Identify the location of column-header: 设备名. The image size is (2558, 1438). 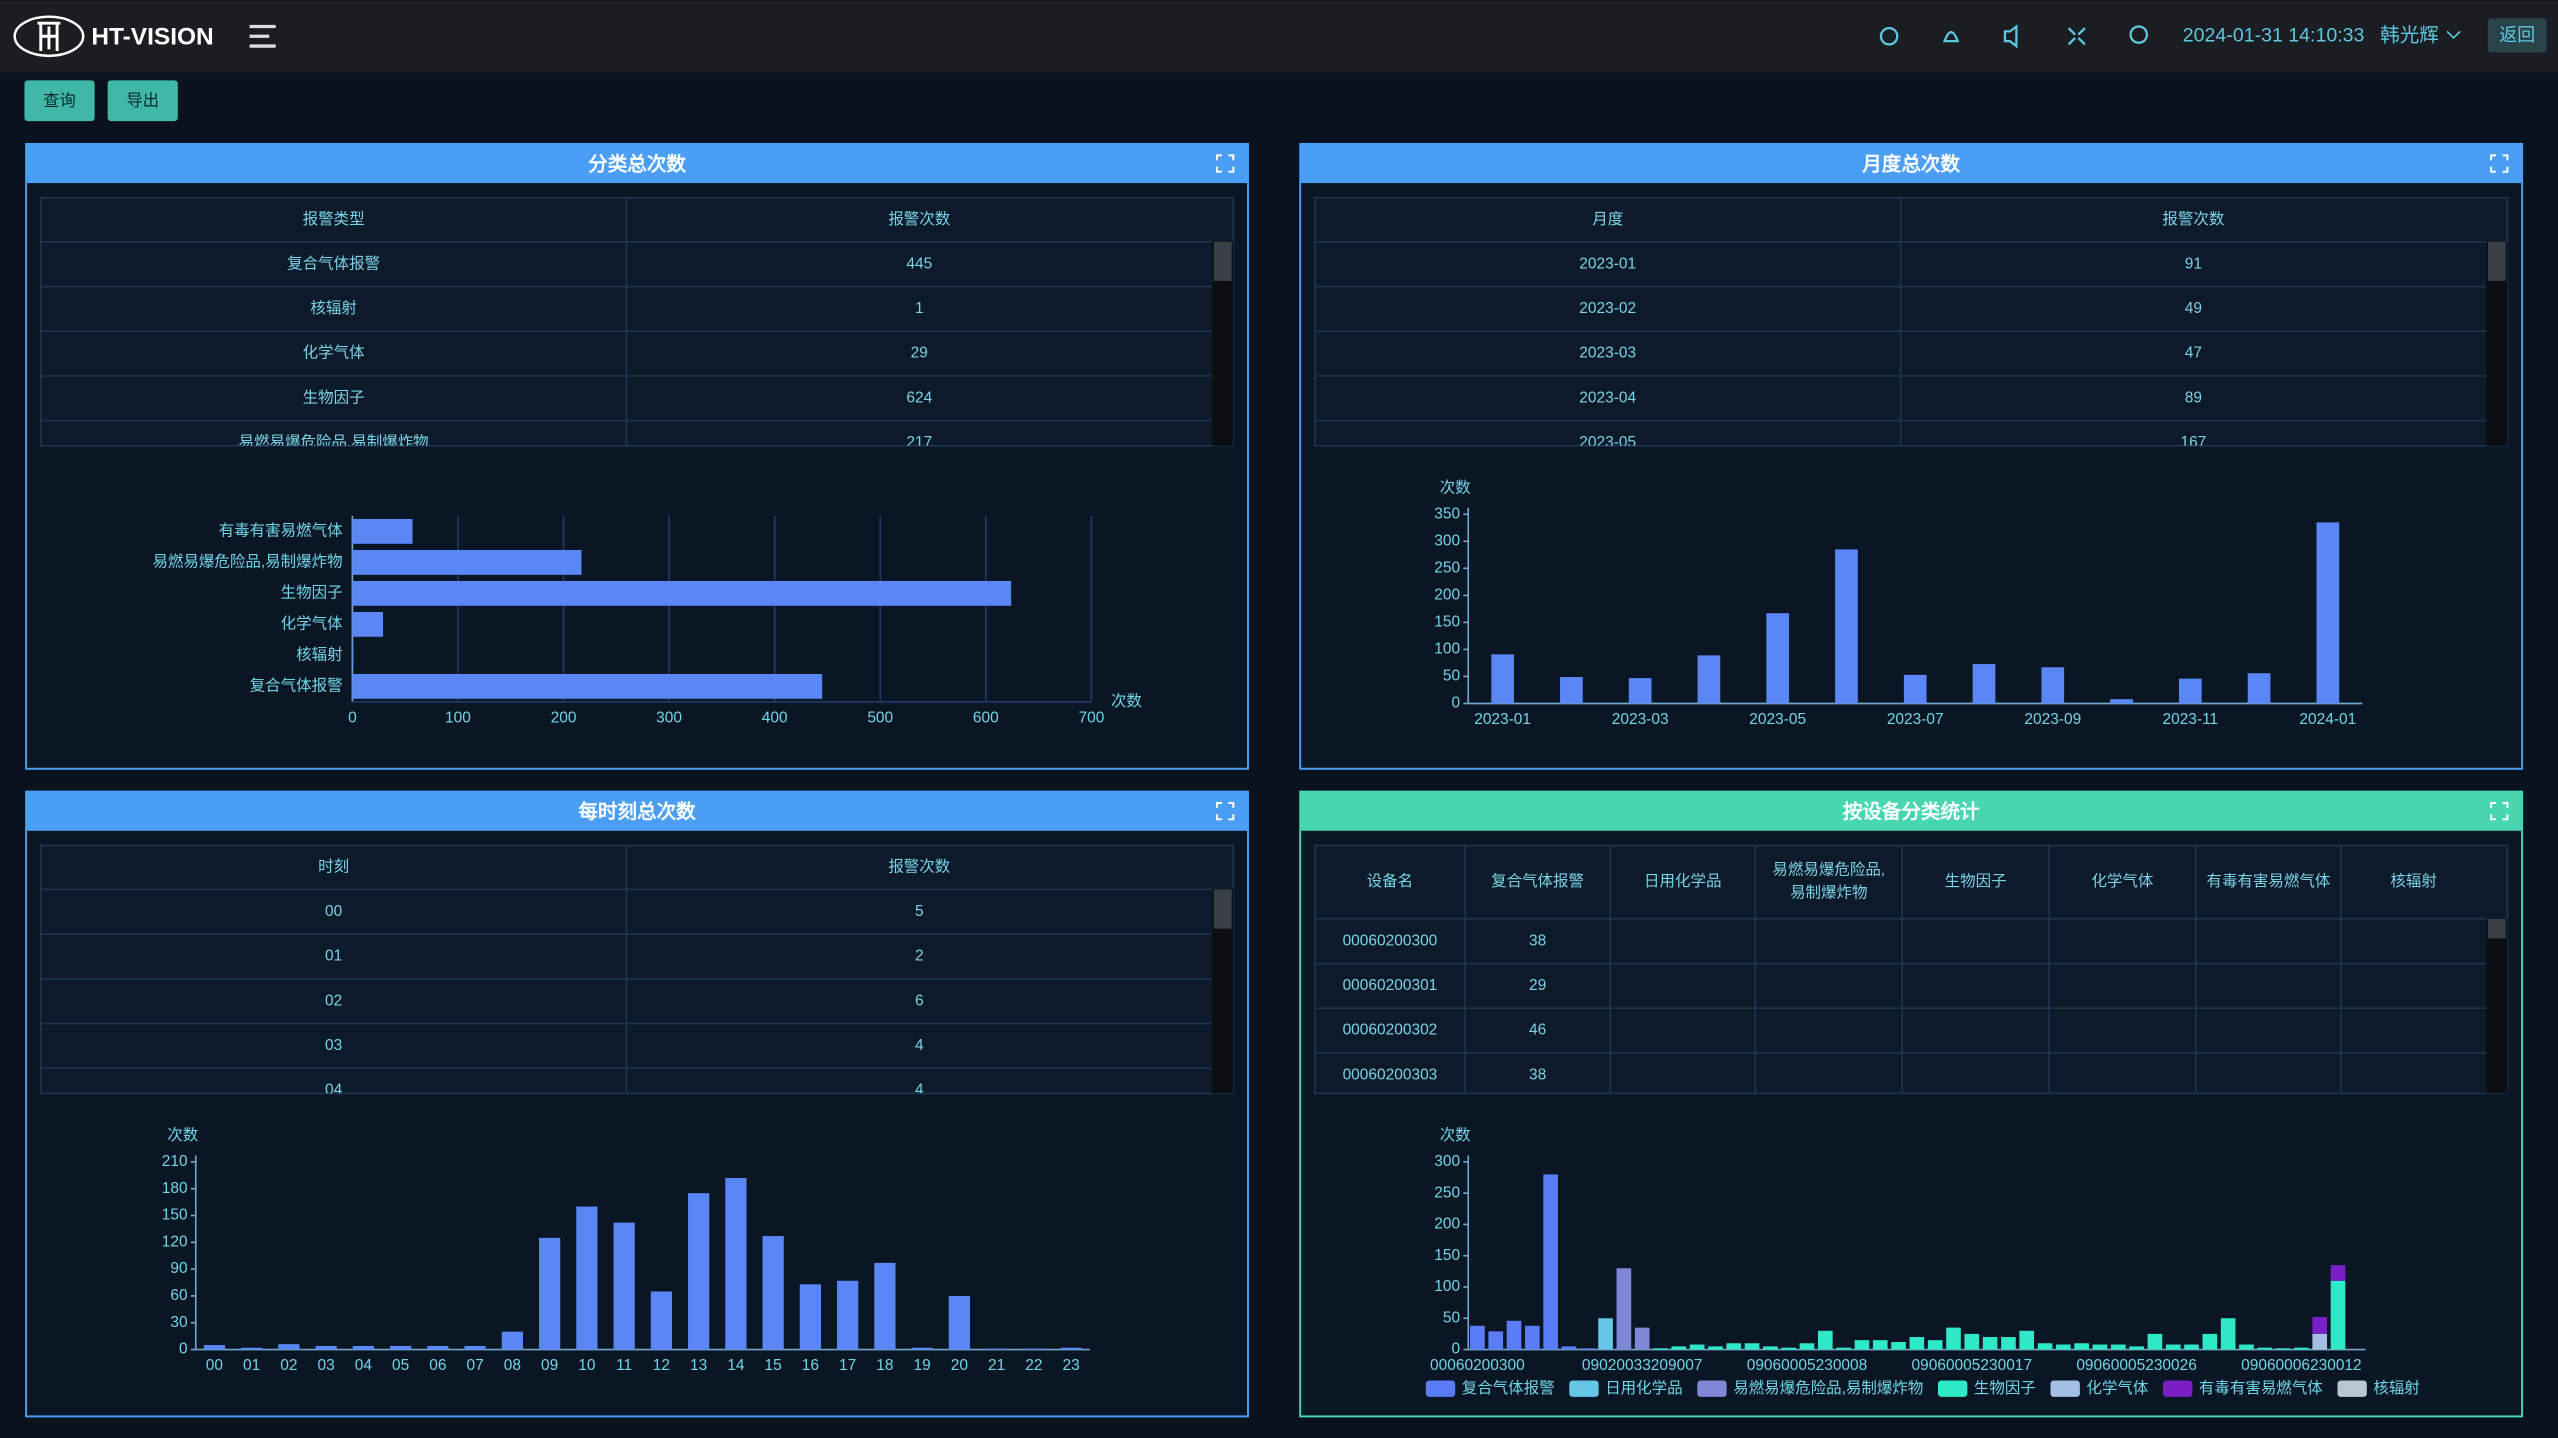
(1390, 881).